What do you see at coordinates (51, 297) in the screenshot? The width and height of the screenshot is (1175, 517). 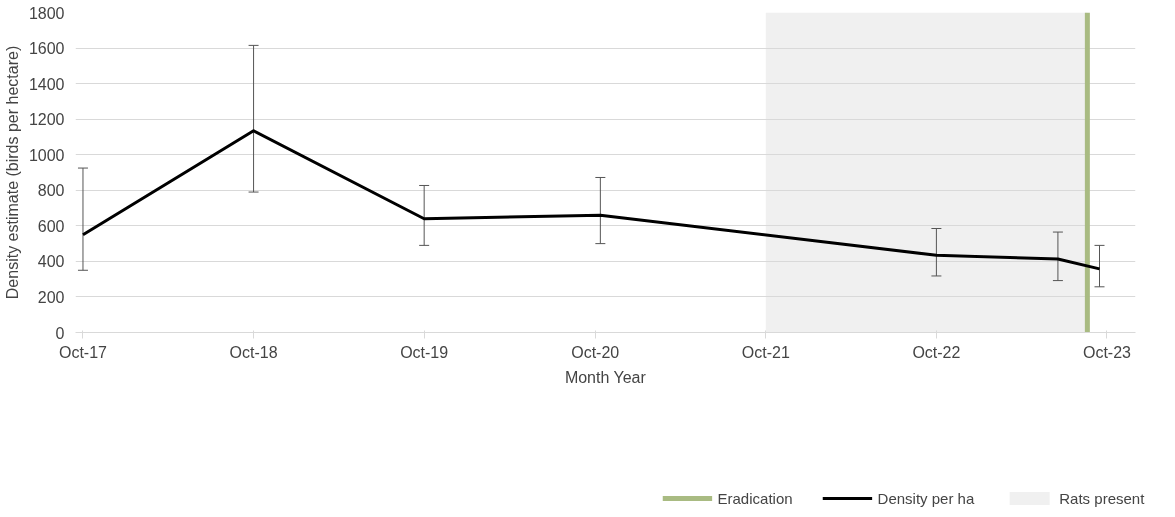 I see `y-tick-label: 200` at bounding box center [51, 297].